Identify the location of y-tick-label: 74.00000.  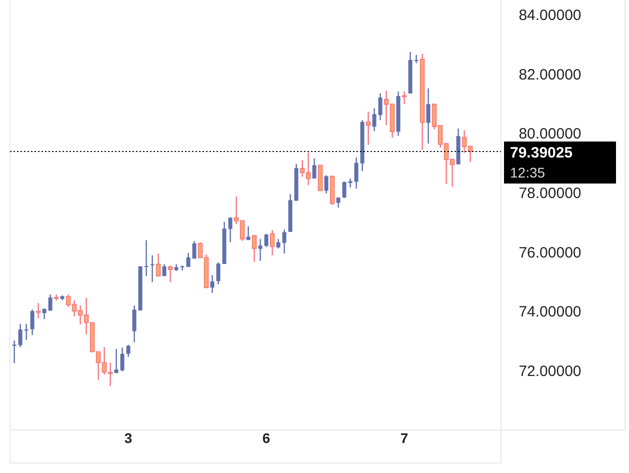
(550, 312).